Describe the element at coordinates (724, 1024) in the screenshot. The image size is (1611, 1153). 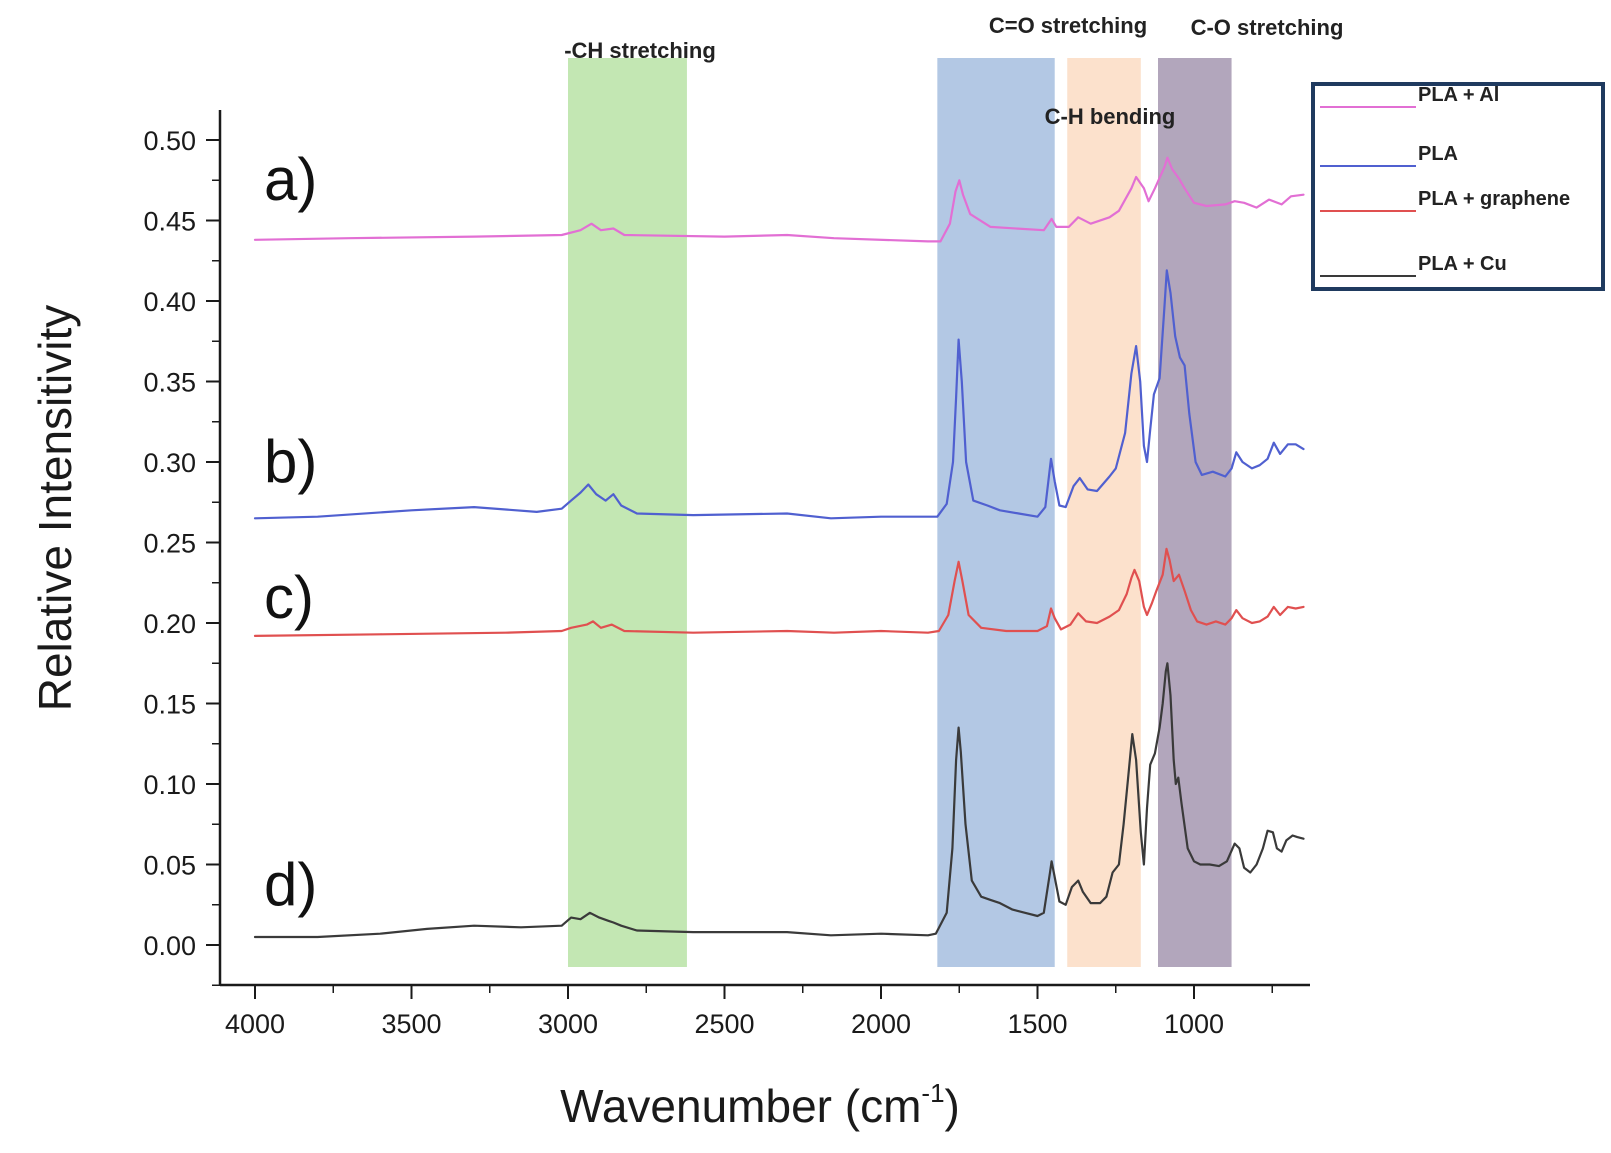
I see `x-tick-label-2500: 2500` at that location.